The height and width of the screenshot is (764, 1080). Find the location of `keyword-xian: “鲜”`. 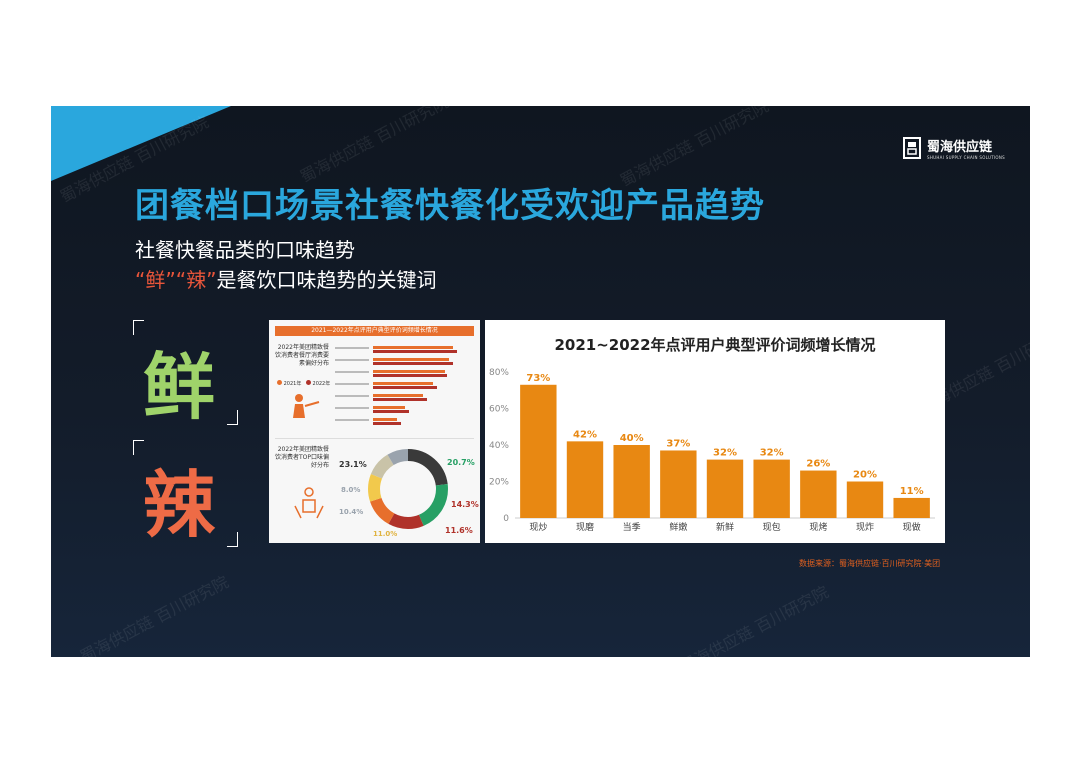

keyword-xian: “鲜” is located at coordinates (155, 280).